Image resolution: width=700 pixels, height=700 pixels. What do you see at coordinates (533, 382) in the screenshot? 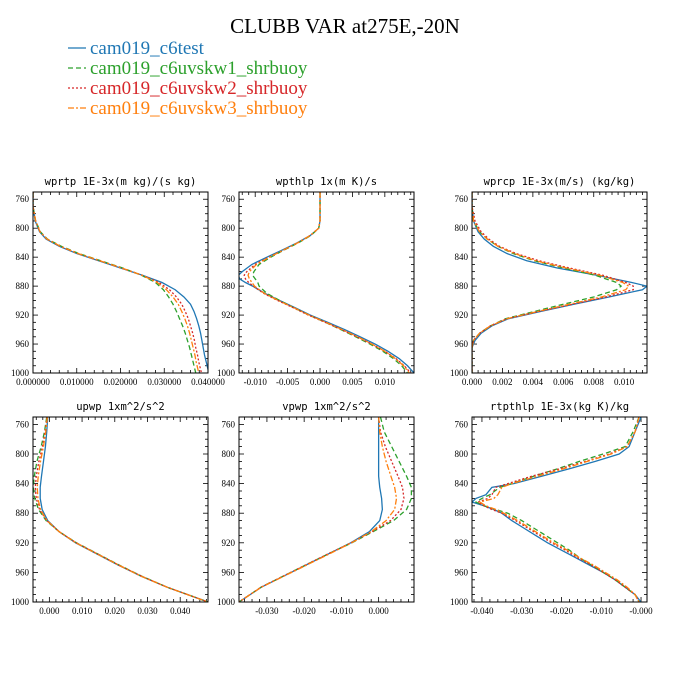
I see `x-tick-label: 0.004` at bounding box center [533, 382].